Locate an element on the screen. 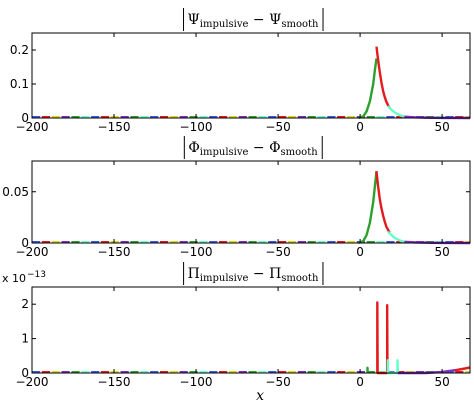 Image resolution: width=474 pixels, height=402 pixels. panel-title: Ψimpulsive − Ψsmooth is located at coordinates (254, 21).